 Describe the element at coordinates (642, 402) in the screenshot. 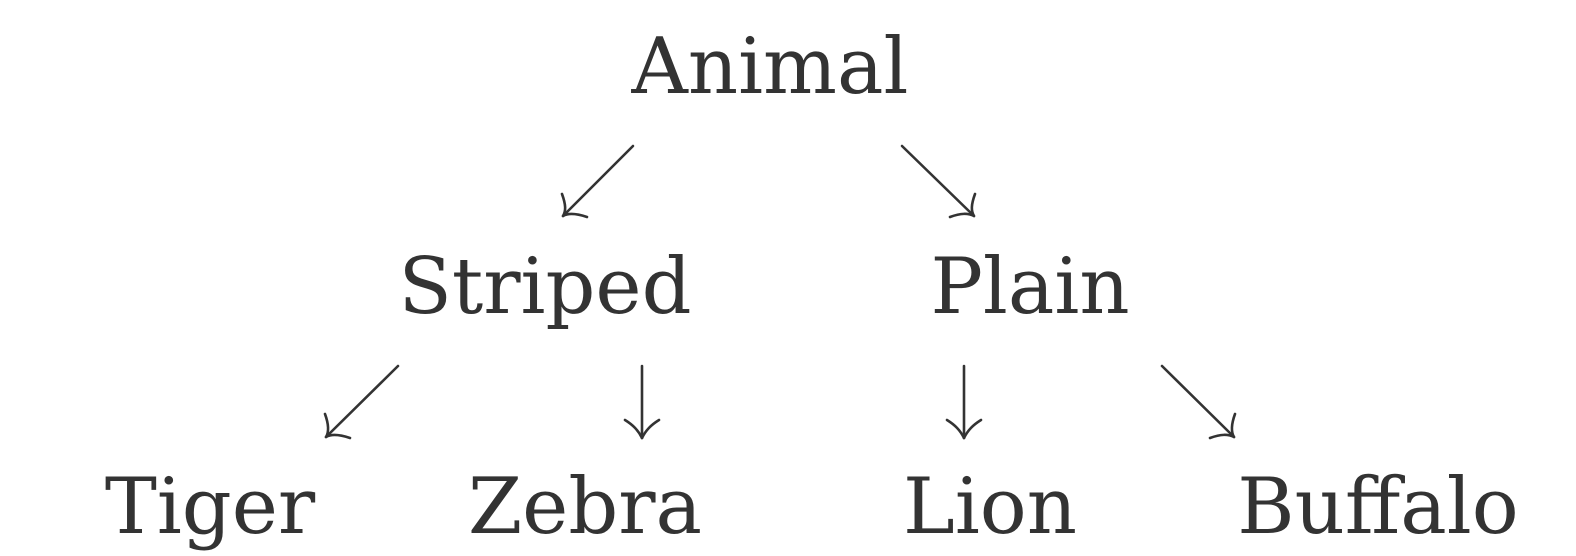

I see `edge-striped-zebra` at that location.